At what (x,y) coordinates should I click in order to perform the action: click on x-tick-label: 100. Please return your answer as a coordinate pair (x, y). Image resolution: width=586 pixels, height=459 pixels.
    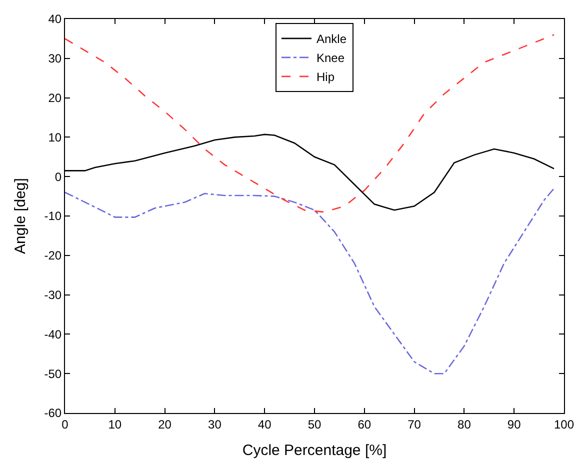
    Looking at the image, I should click on (564, 424).